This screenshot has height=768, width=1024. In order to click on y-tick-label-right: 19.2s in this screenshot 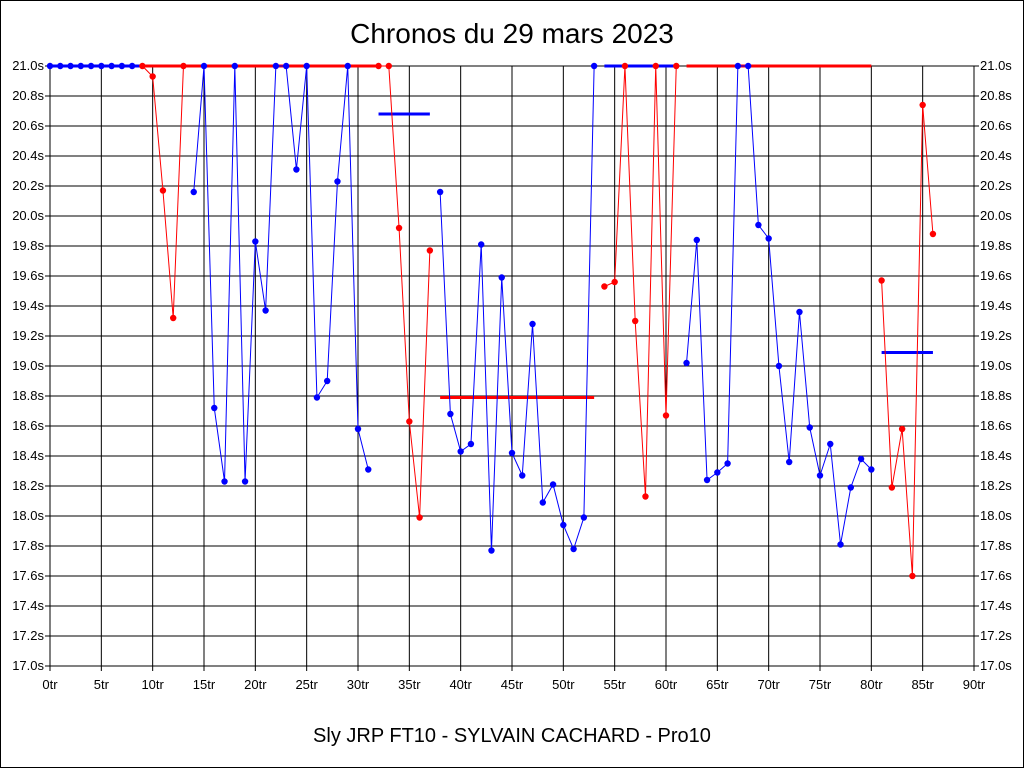, I will do `click(996, 335)`.